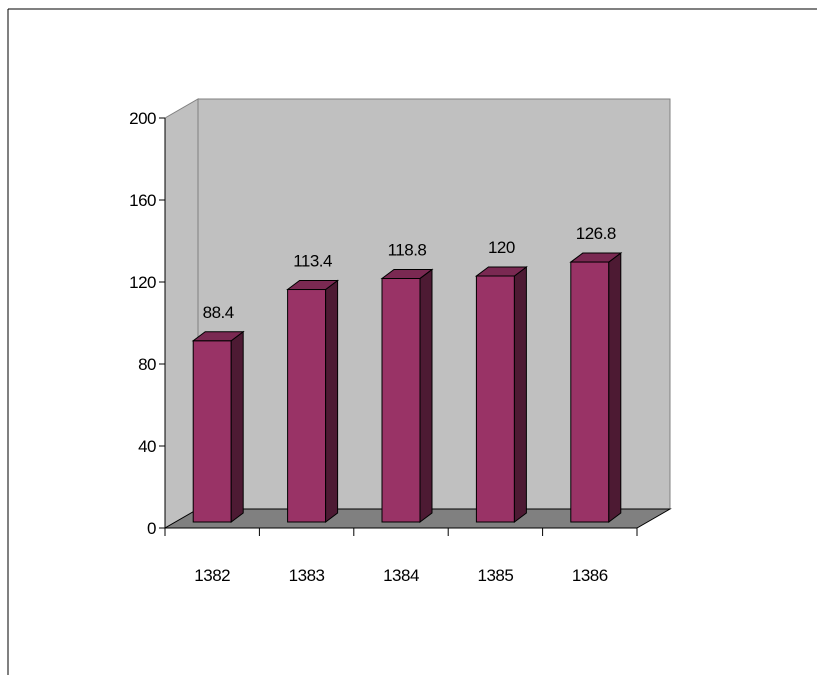 The height and width of the screenshot is (680, 817). What do you see at coordinates (495, 575) in the screenshot?
I see `x-tick-label: 1385` at bounding box center [495, 575].